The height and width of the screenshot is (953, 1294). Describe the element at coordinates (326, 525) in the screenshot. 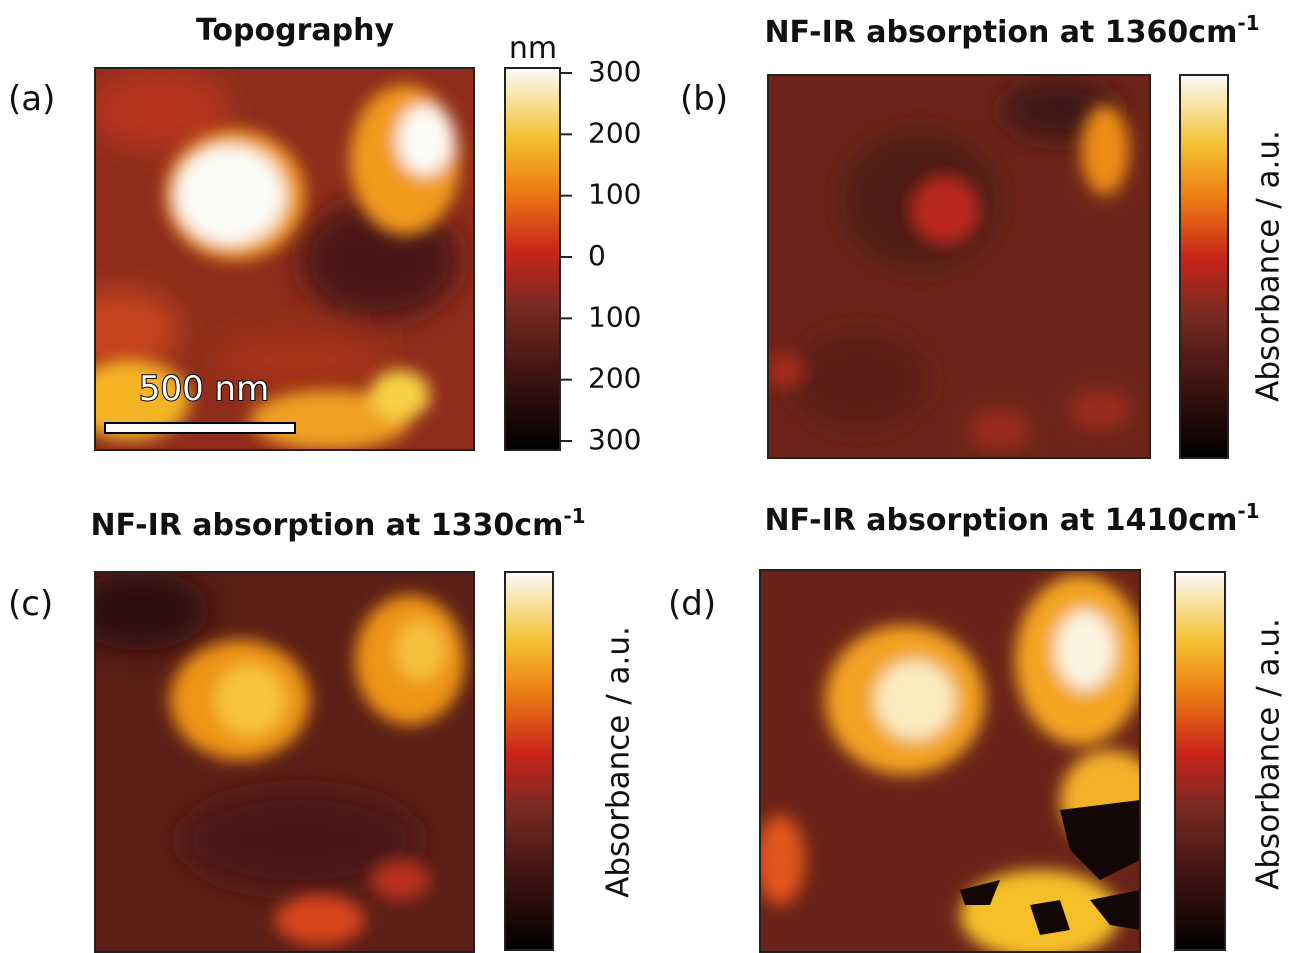

I see `title-text: NF-IR absorption at 1330cm` at that location.